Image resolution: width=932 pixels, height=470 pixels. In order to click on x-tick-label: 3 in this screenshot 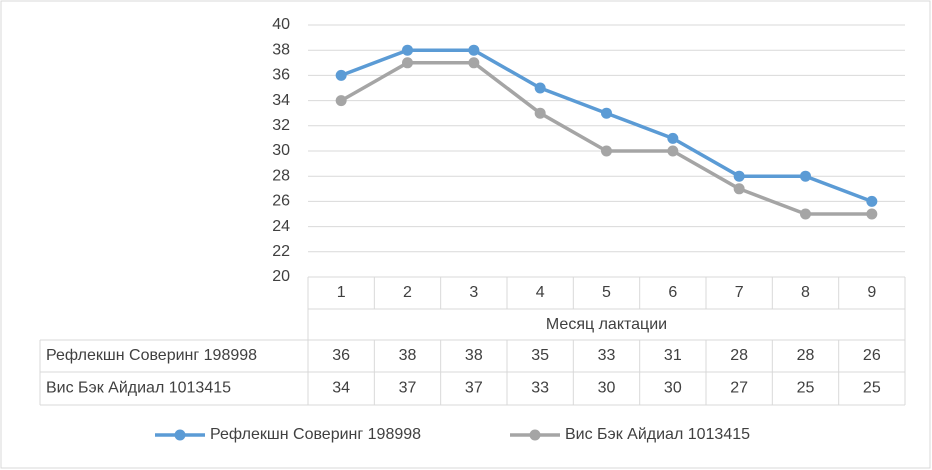, I will do `click(473, 292)`.